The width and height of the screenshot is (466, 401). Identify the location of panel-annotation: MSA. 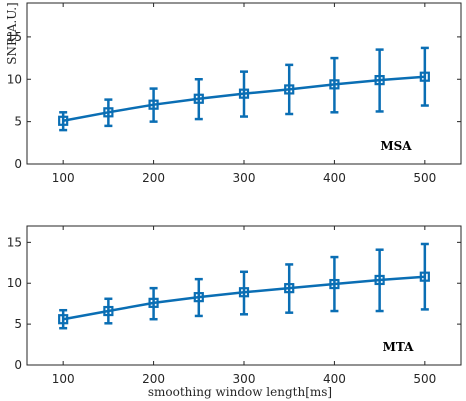
(396, 146).